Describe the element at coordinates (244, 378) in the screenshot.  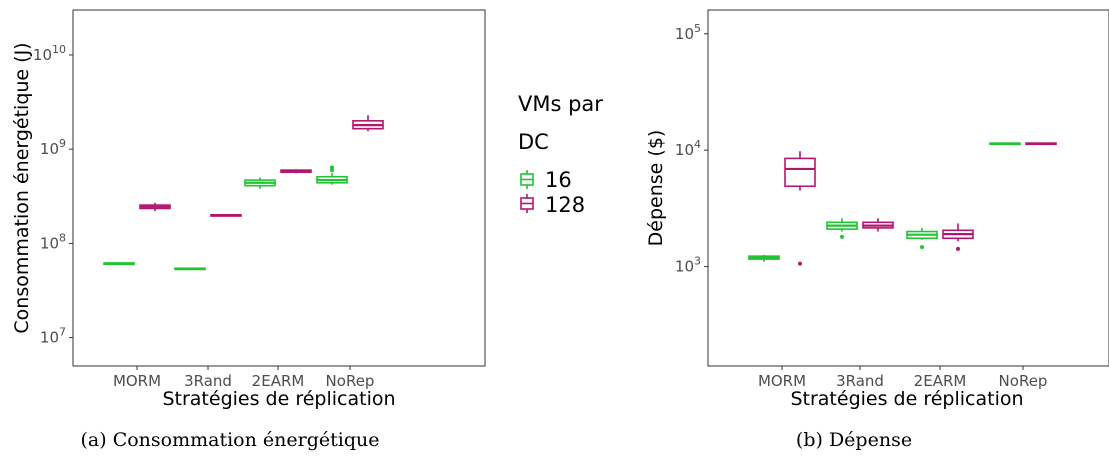
I see `panel-energy-x-ticks: MORM 3Rand 2EARM NoRep` at that location.